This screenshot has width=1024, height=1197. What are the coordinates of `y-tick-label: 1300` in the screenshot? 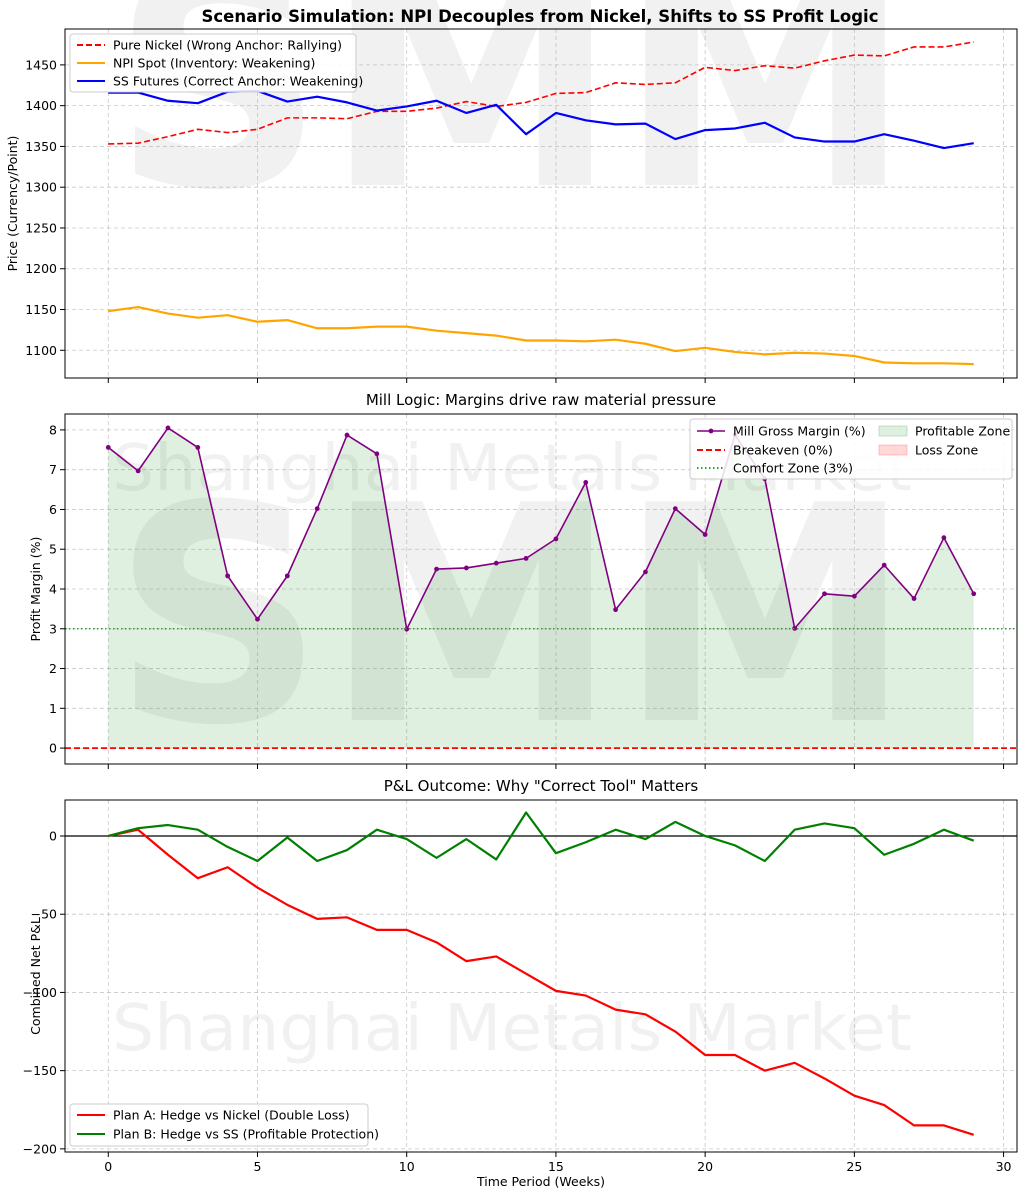 It's located at (41, 187).